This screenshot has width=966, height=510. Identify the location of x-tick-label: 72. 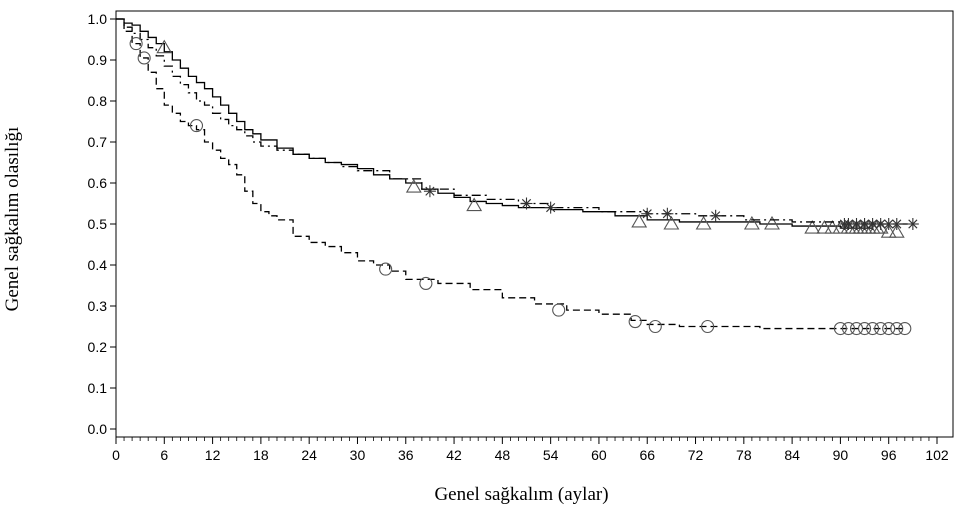
(696, 455).